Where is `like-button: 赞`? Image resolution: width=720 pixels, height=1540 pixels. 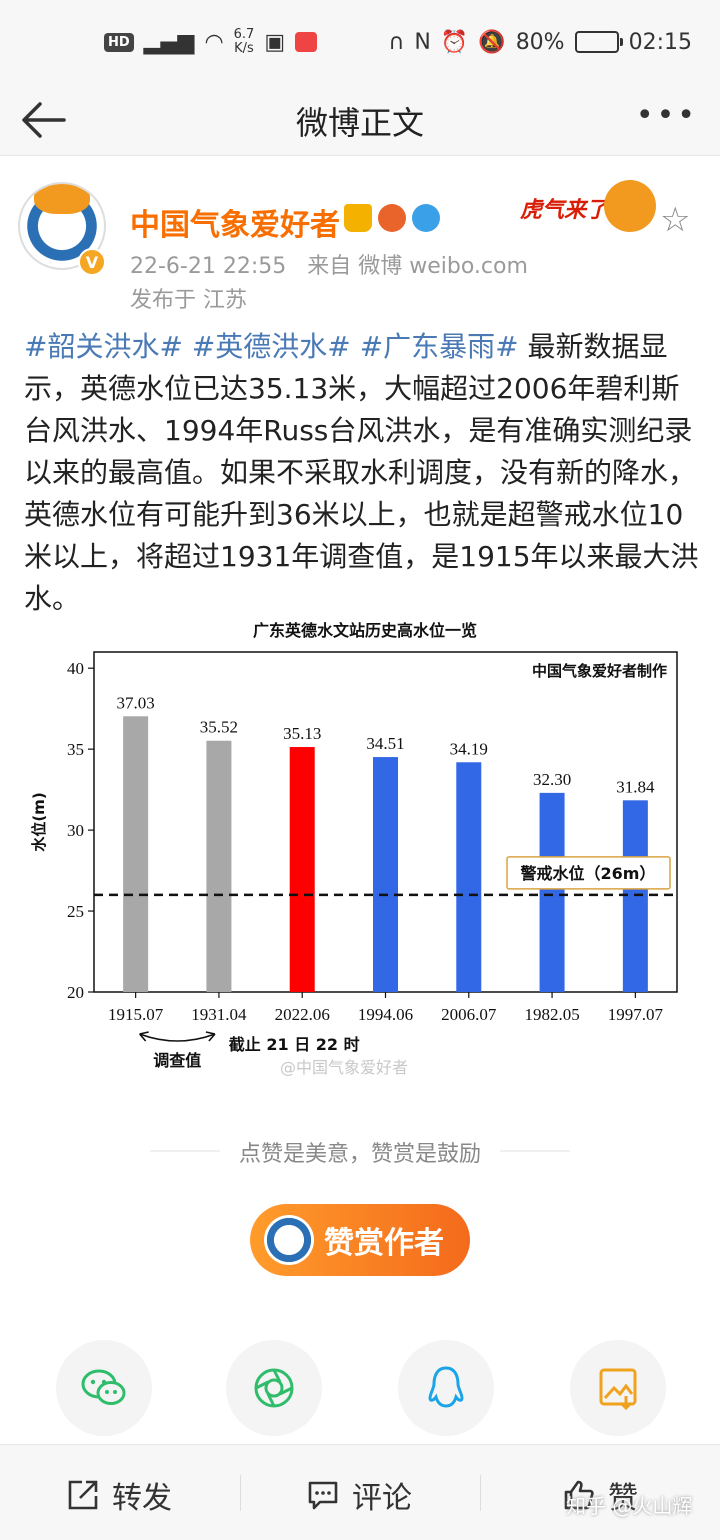
like-button: 赞 is located at coordinates (600, 1495).